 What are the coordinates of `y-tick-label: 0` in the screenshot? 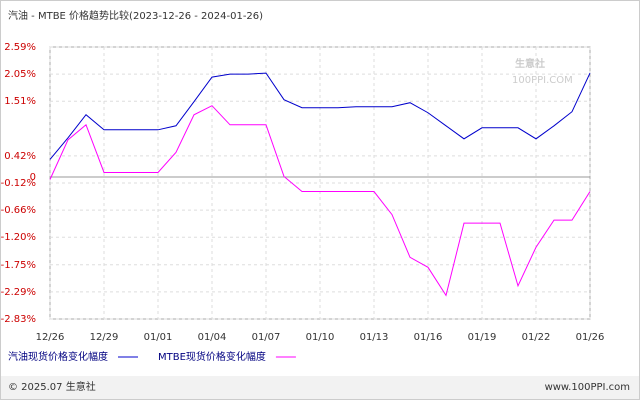 It's located at (33, 177).